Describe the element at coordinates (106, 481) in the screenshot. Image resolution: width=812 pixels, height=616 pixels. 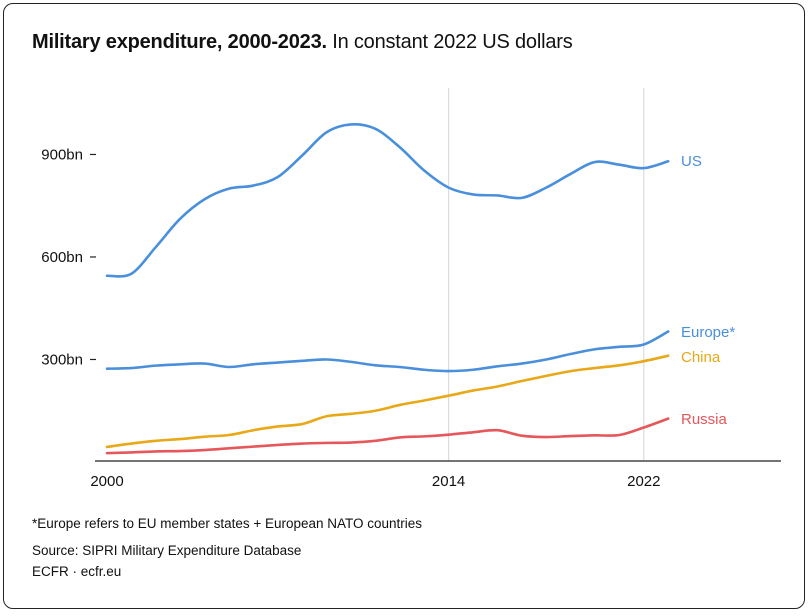
I see `x-tick-label: 2000` at that location.